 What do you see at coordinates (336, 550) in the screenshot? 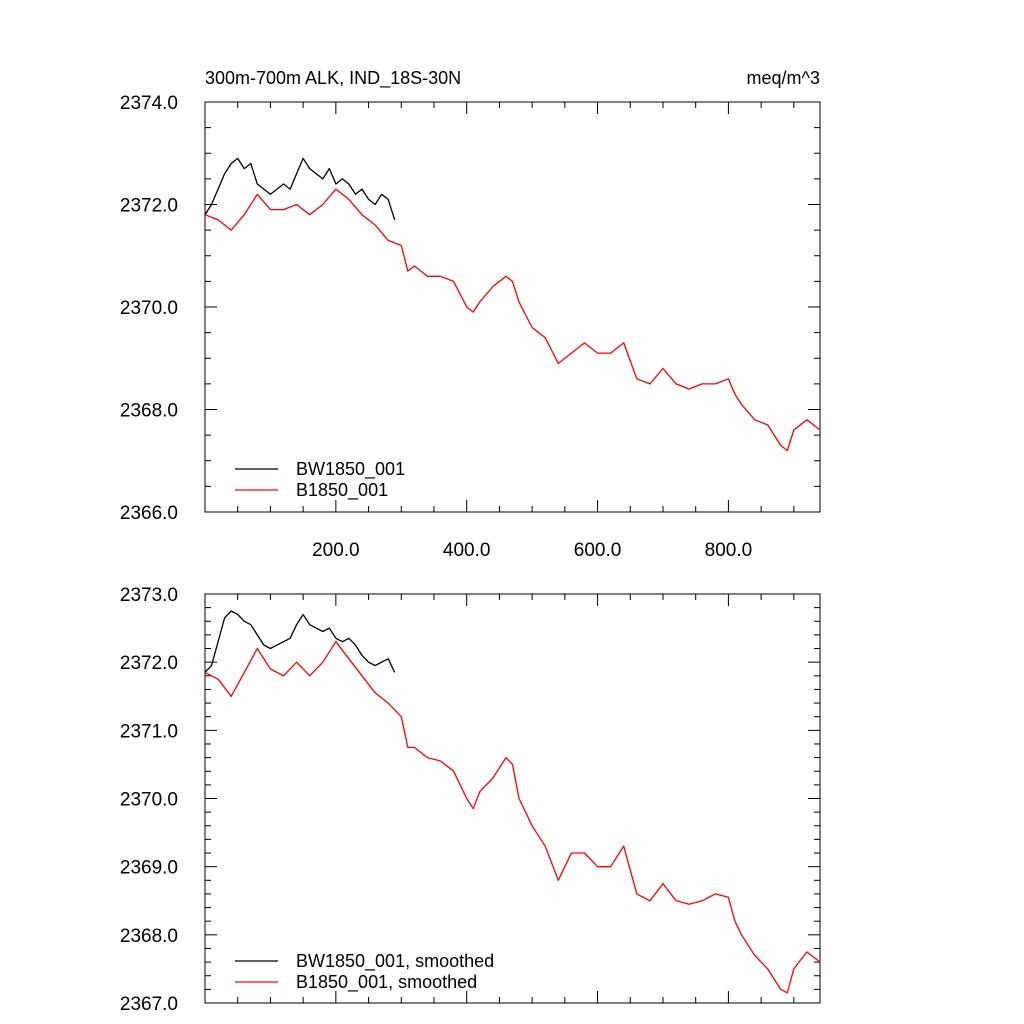
I see `top-x-tick-label: 200.0` at bounding box center [336, 550].